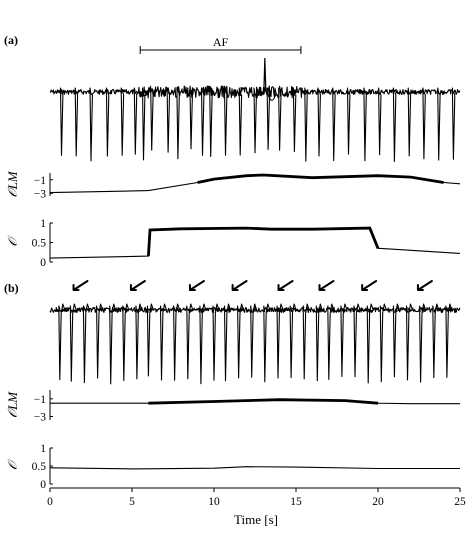 The width and height of the screenshot is (474, 535). I want to click on o-ytick-label-1-0: 1, so click(43, 449).